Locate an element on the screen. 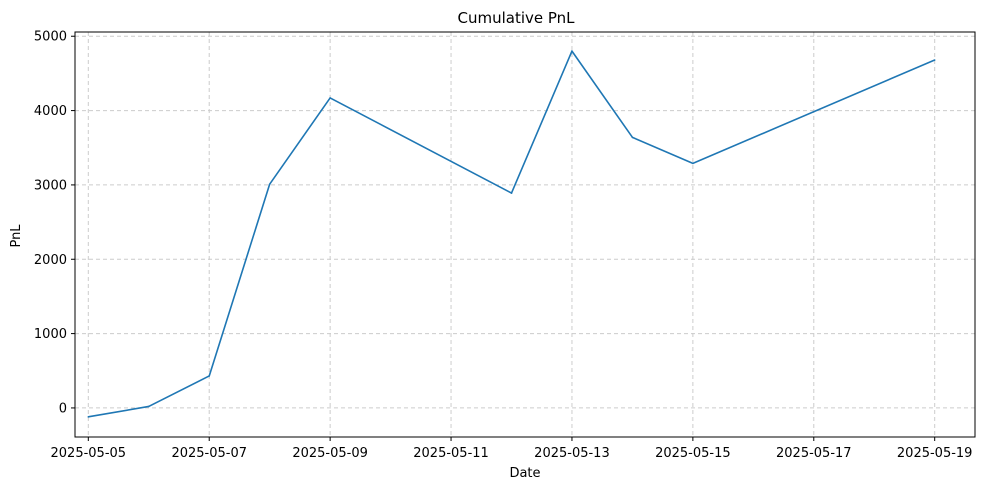  y-tick-label: 1000 is located at coordinates (50, 334).